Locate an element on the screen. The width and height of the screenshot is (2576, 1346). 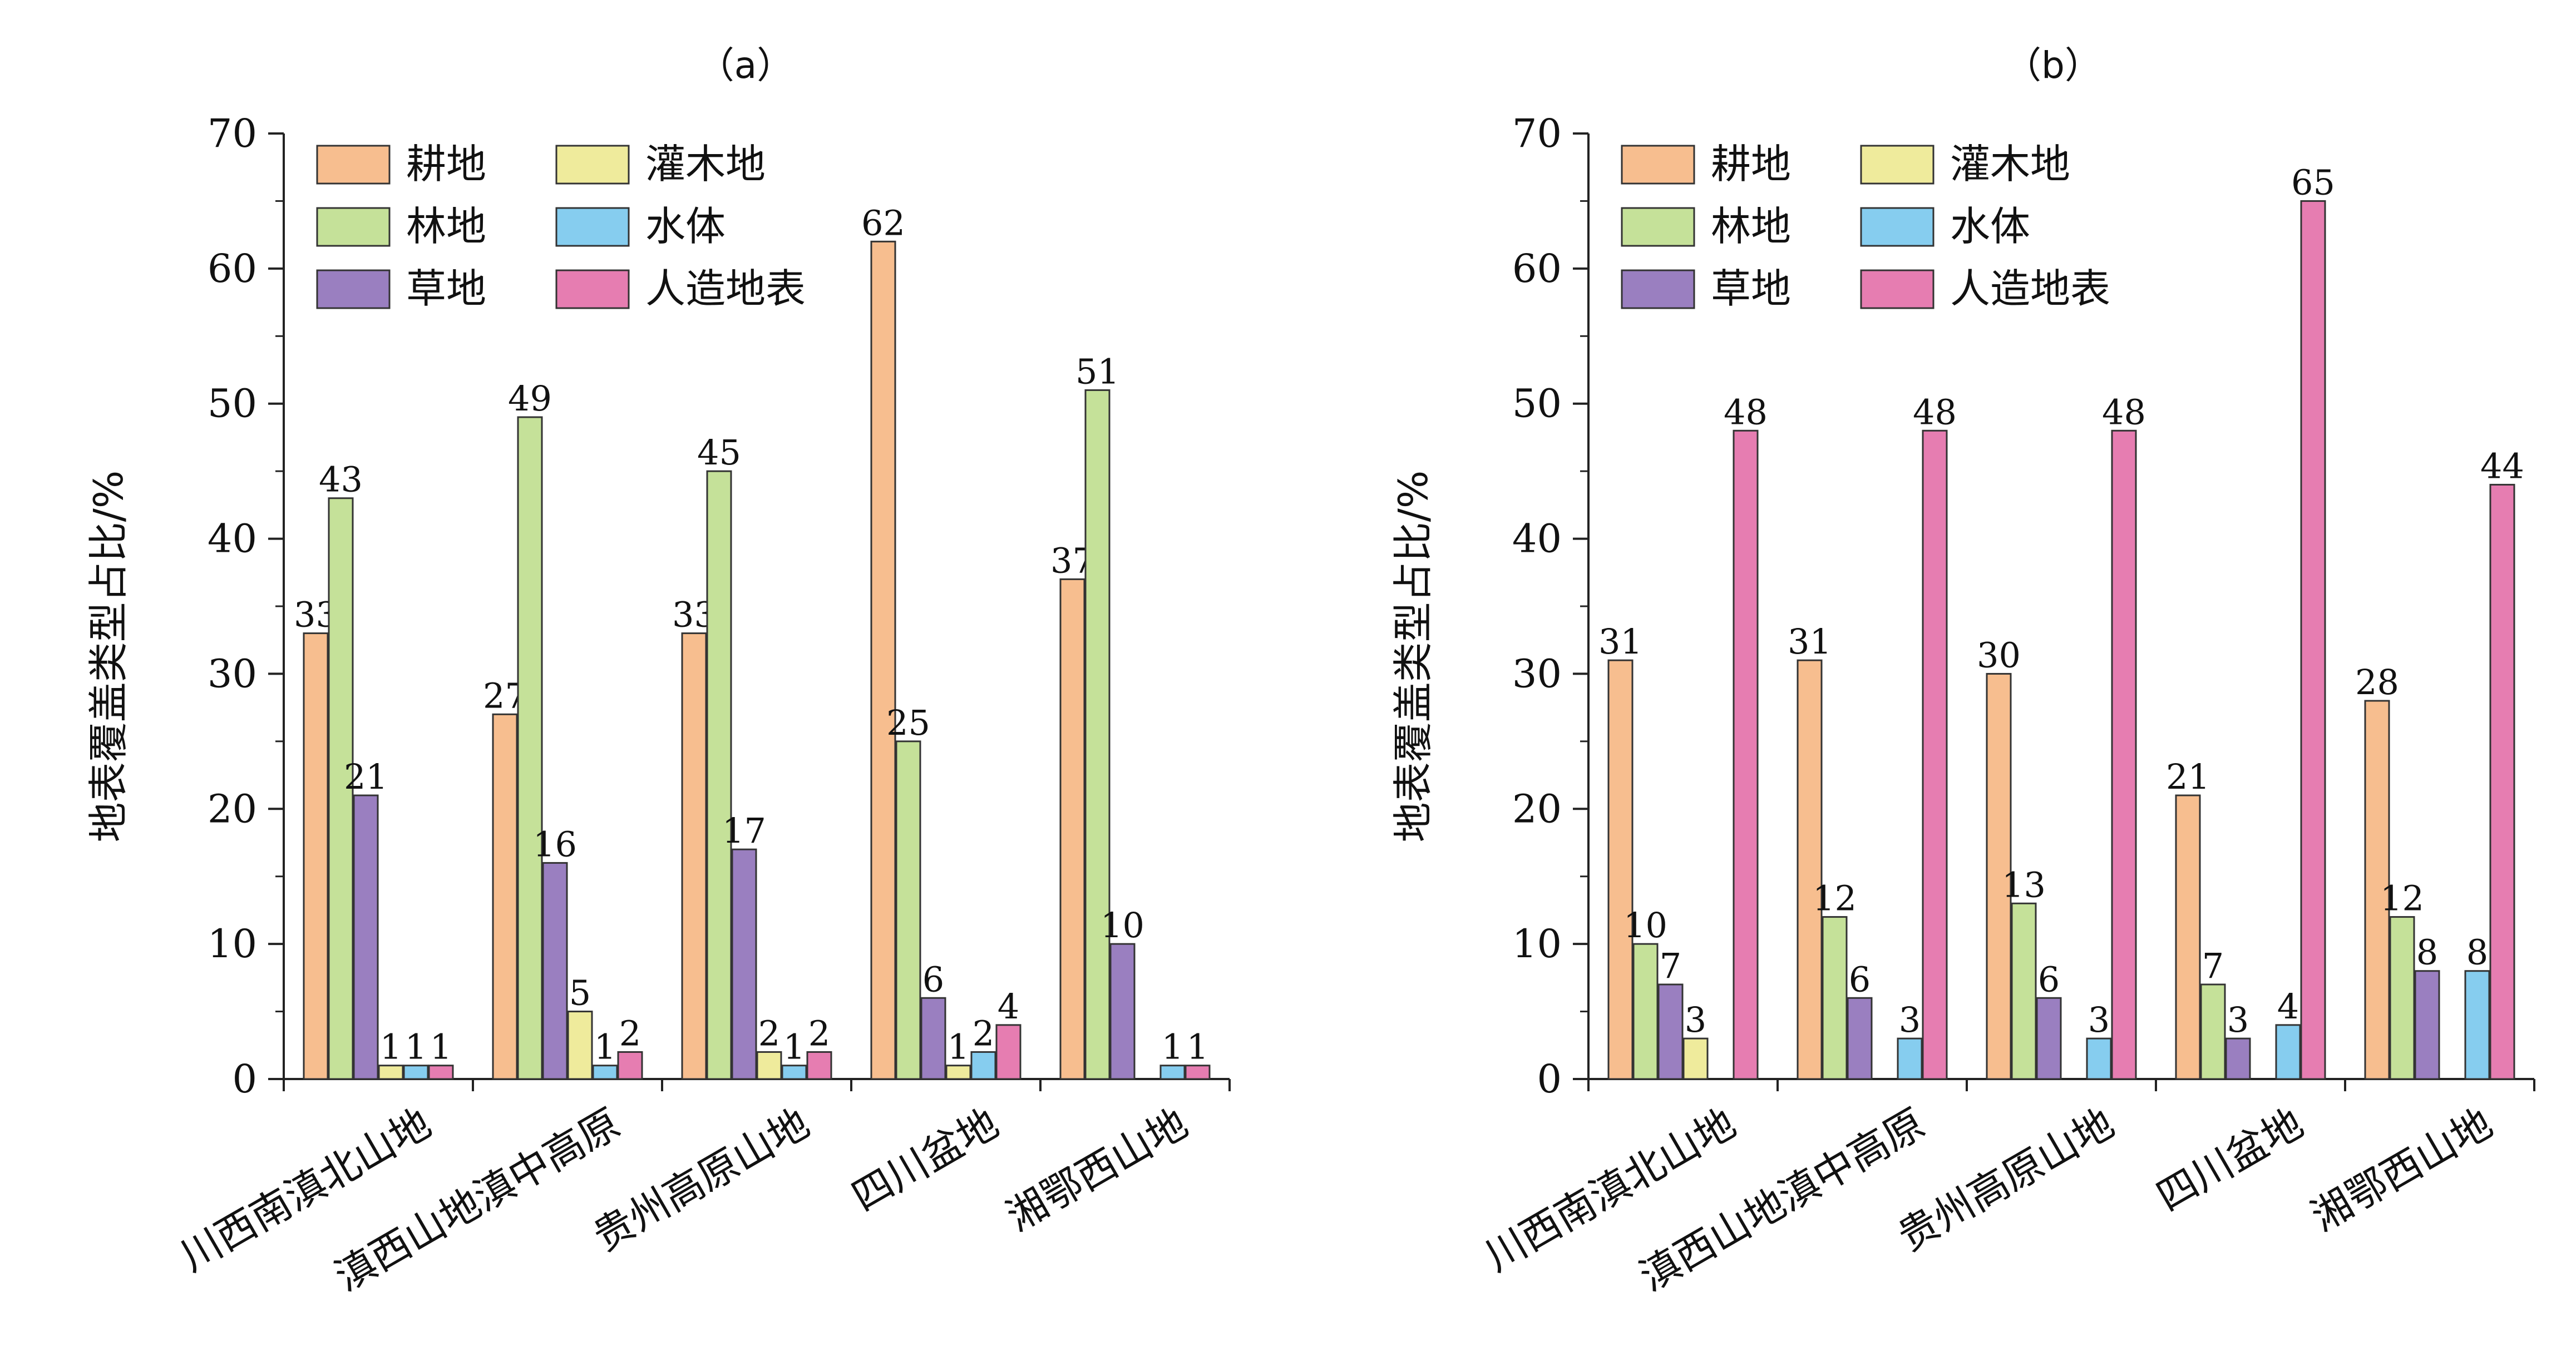
data-label: 17 is located at coordinates (744, 830).